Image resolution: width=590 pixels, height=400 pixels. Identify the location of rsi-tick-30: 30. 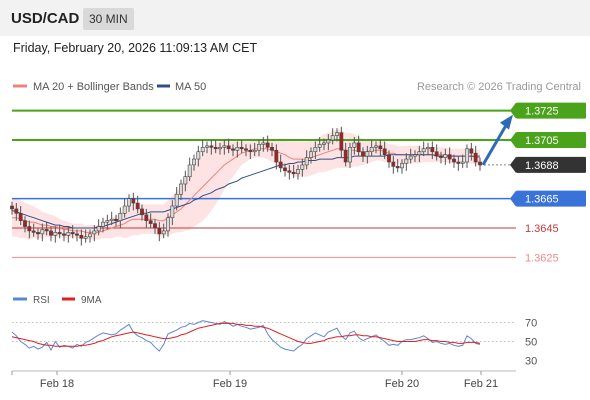
(531, 362).